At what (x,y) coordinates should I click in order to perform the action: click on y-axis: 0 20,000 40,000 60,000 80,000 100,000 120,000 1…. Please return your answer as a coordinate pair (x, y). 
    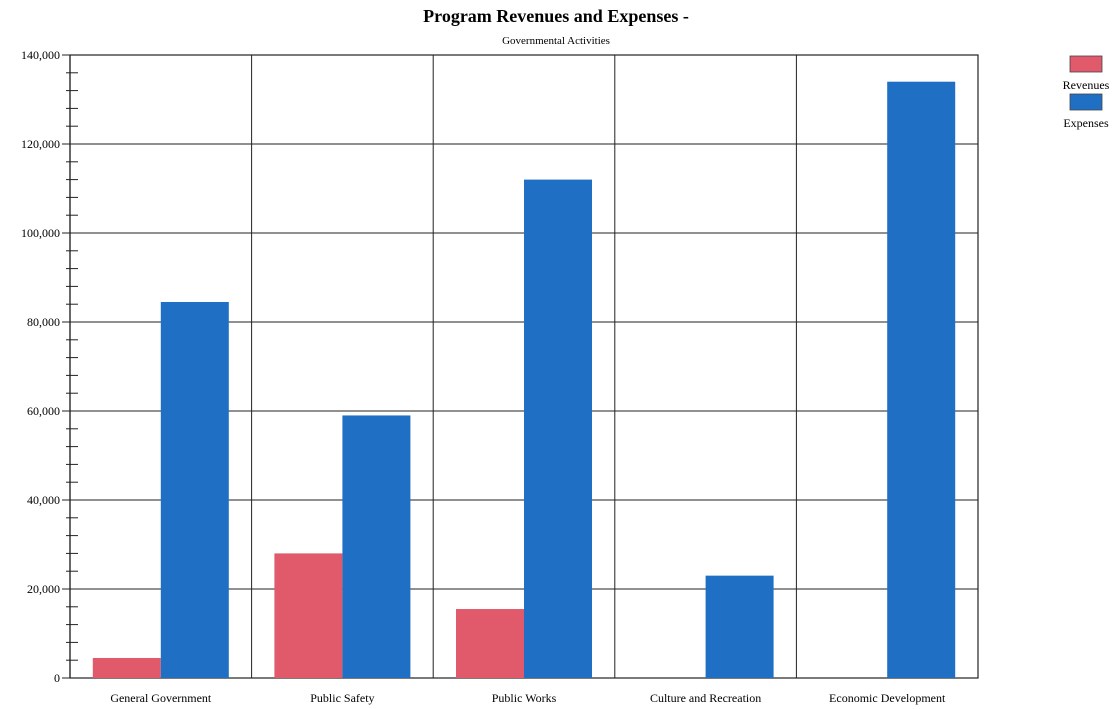
    Looking at the image, I should click on (49, 366).